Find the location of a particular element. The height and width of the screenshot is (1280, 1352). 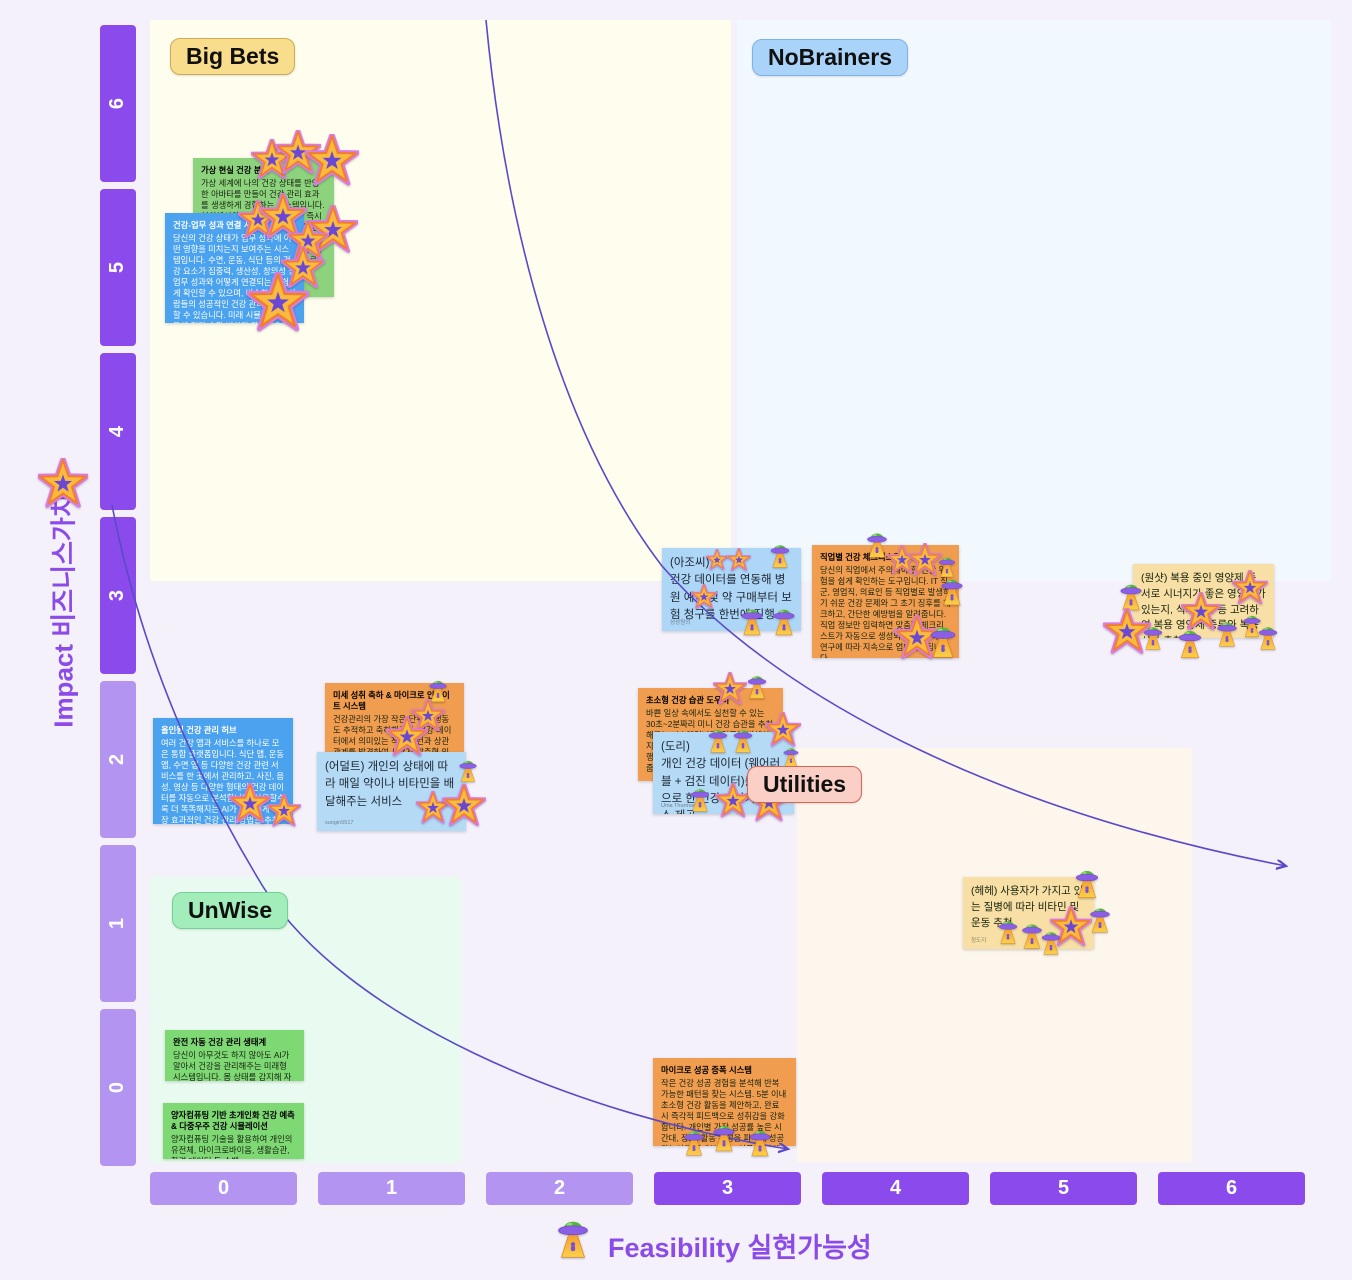

x-tick-4: 4 is located at coordinates (895, 1188).